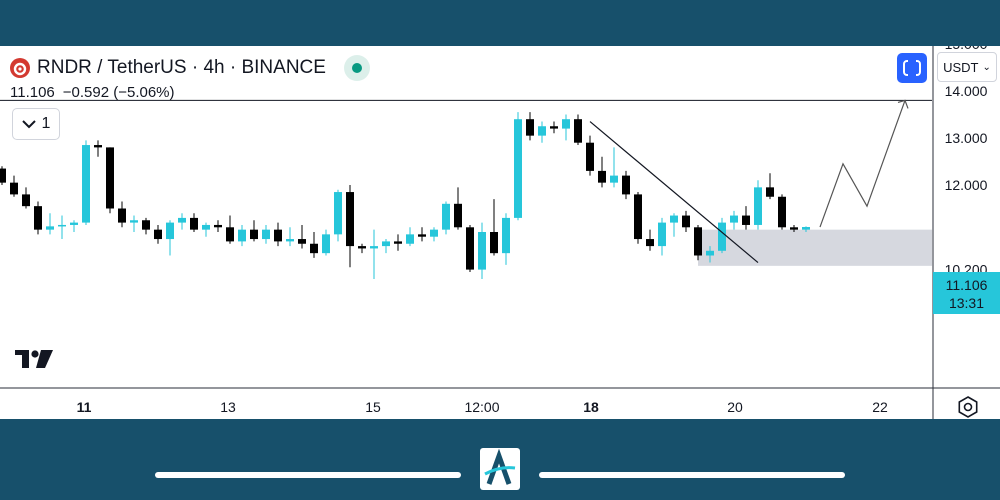 The width and height of the screenshot is (1000, 500). Describe the element at coordinates (966, 138) in the screenshot. I see `price-tick-label: 13.000` at that location.